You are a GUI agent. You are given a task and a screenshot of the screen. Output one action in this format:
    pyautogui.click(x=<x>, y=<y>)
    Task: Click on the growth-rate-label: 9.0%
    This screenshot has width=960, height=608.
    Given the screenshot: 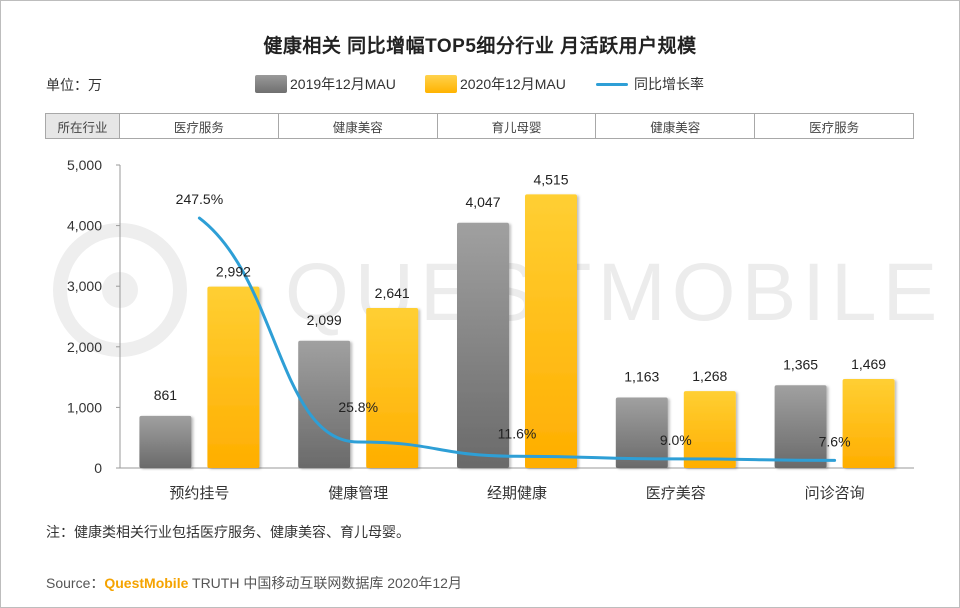 What is the action you would take?
    pyautogui.click(x=676, y=440)
    